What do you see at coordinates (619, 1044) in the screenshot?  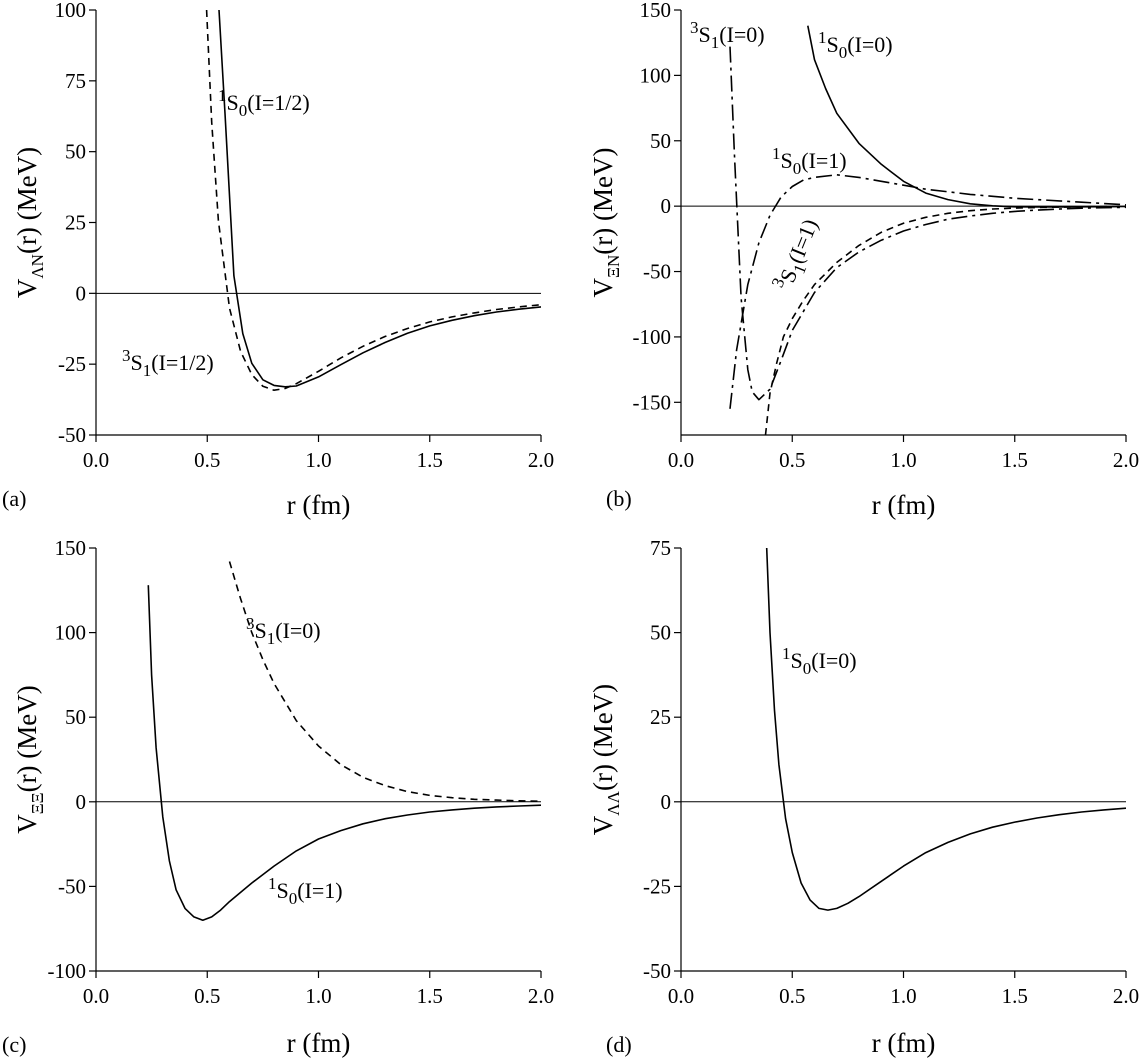 I see `panel-label: (d)` at bounding box center [619, 1044].